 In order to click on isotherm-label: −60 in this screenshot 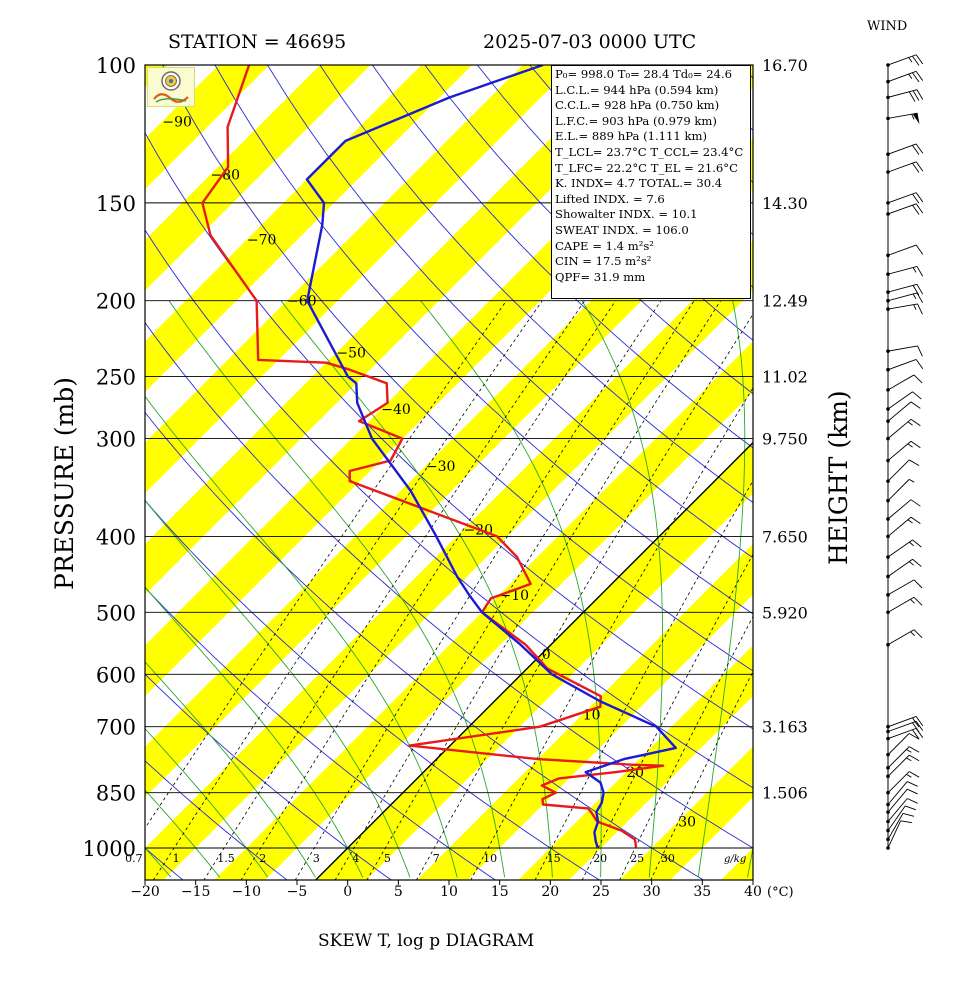, I will do `click(302, 302)`.